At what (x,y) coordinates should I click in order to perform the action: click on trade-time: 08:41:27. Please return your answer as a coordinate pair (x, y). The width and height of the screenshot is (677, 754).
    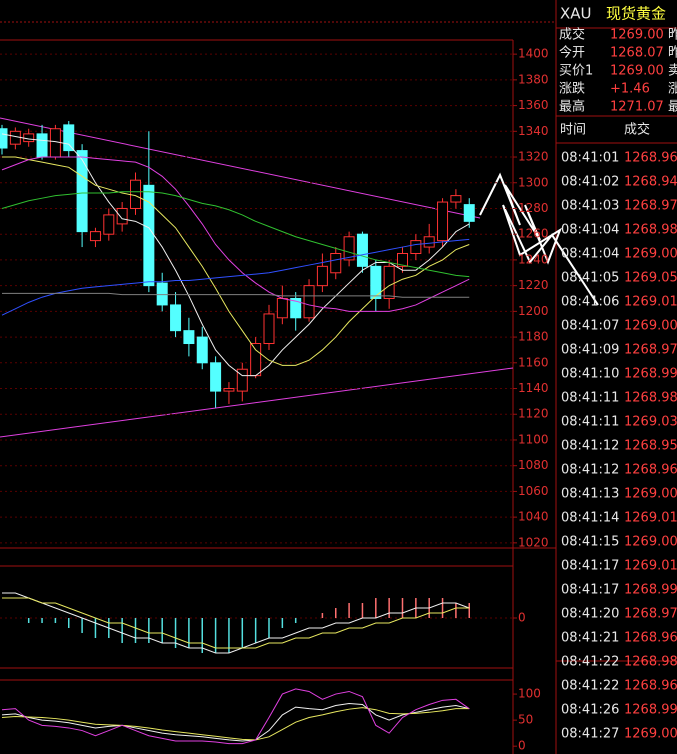
    Looking at the image, I should click on (590, 734).